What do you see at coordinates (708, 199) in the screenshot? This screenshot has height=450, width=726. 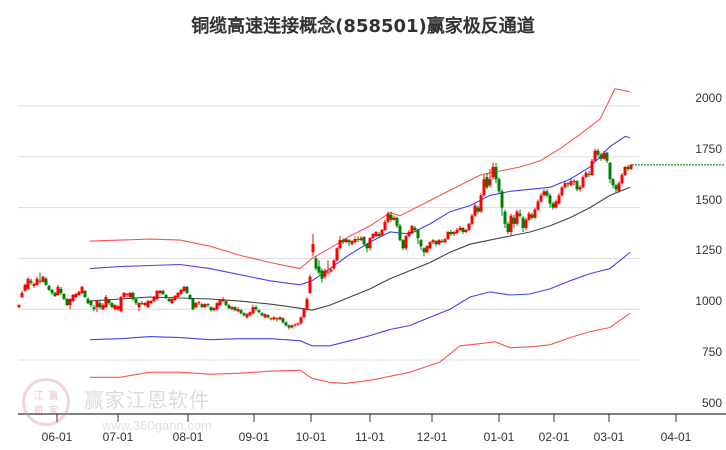 I see `y-tick-label: 1500` at bounding box center [708, 199].